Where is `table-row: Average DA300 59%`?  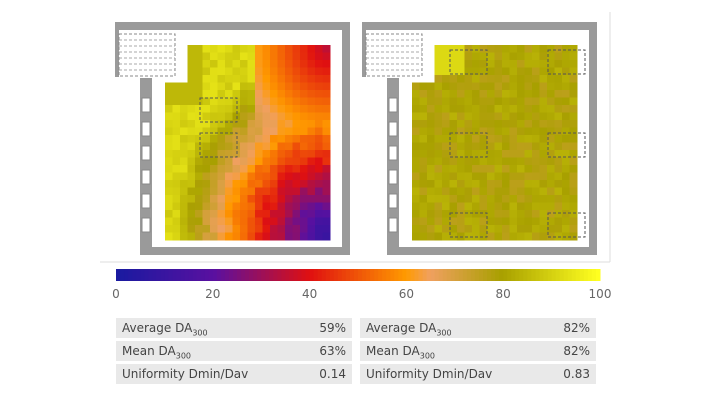
table-row: Average DA300 59% is located at coordinates (234, 328).